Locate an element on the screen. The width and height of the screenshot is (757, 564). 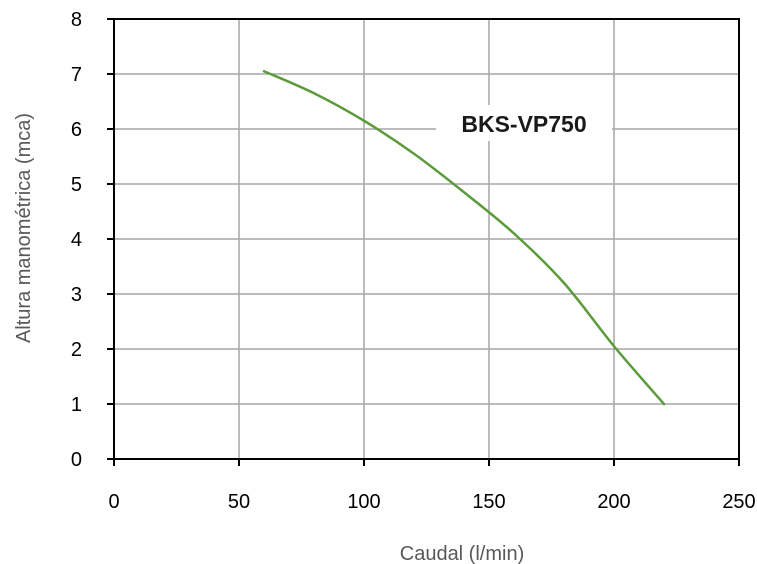
y-tick-label: 2 is located at coordinates (76, 350).